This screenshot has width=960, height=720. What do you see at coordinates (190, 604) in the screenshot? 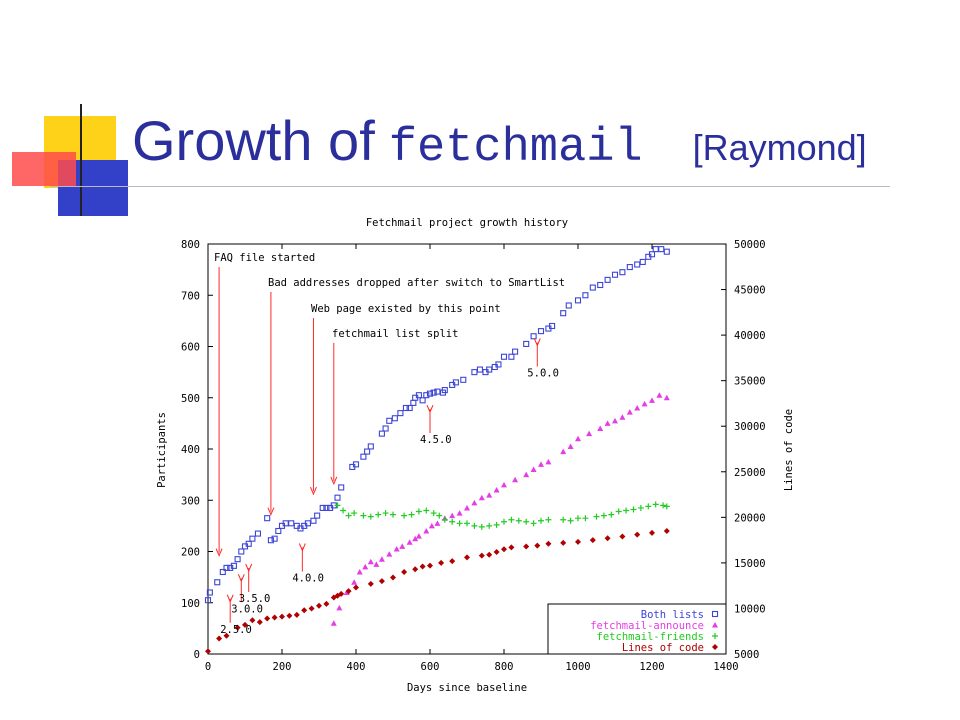
I see `y-tick-label: 100` at bounding box center [190, 604].